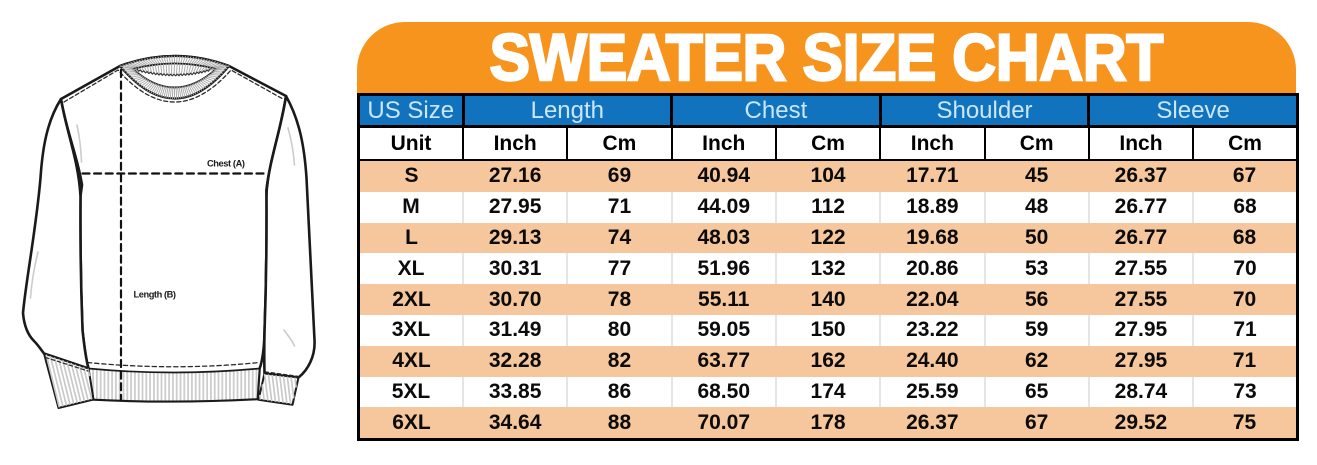 The image size is (1317, 465). What do you see at coordinates (155, 295) in the screenshot?
I see `svg-text: Length (B)` at bounding box center [155, 295].